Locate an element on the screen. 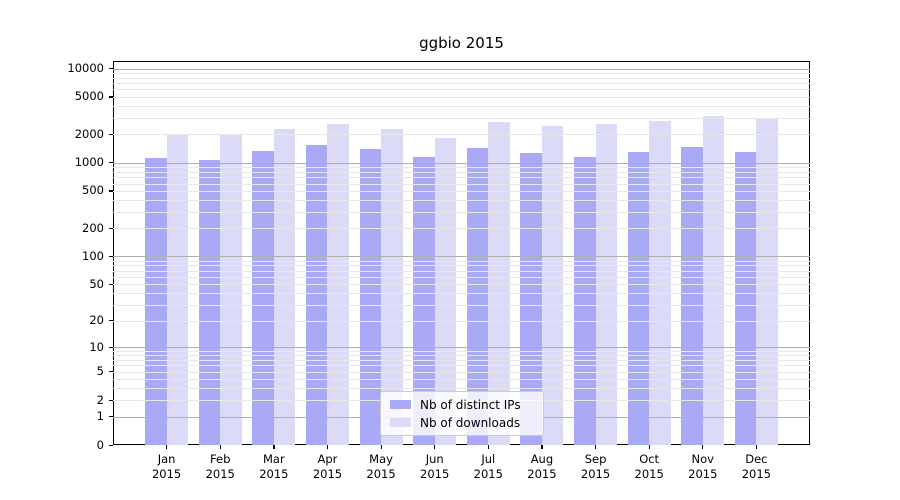  x-axis-tick-label: Sep 2015 is located at coordinates (595, 466).